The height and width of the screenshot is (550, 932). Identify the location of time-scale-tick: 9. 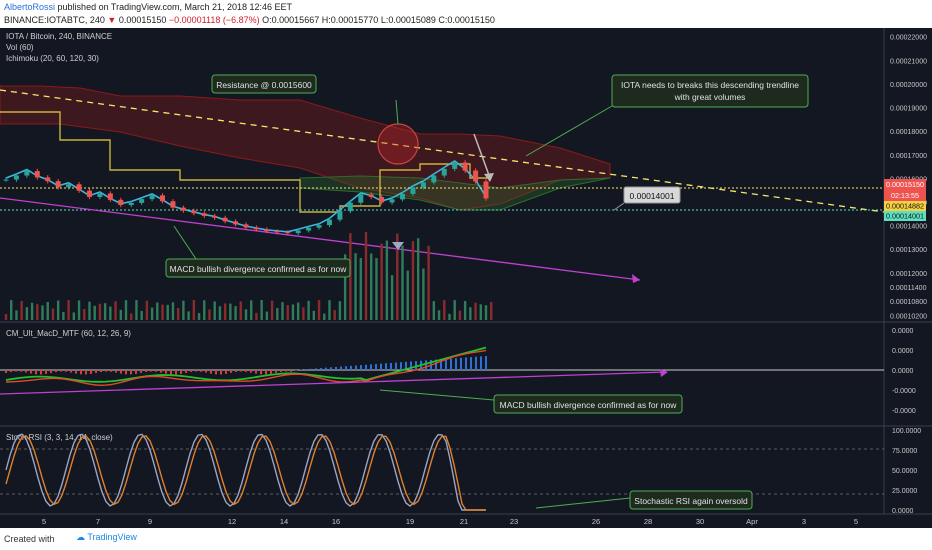
(150, 521).